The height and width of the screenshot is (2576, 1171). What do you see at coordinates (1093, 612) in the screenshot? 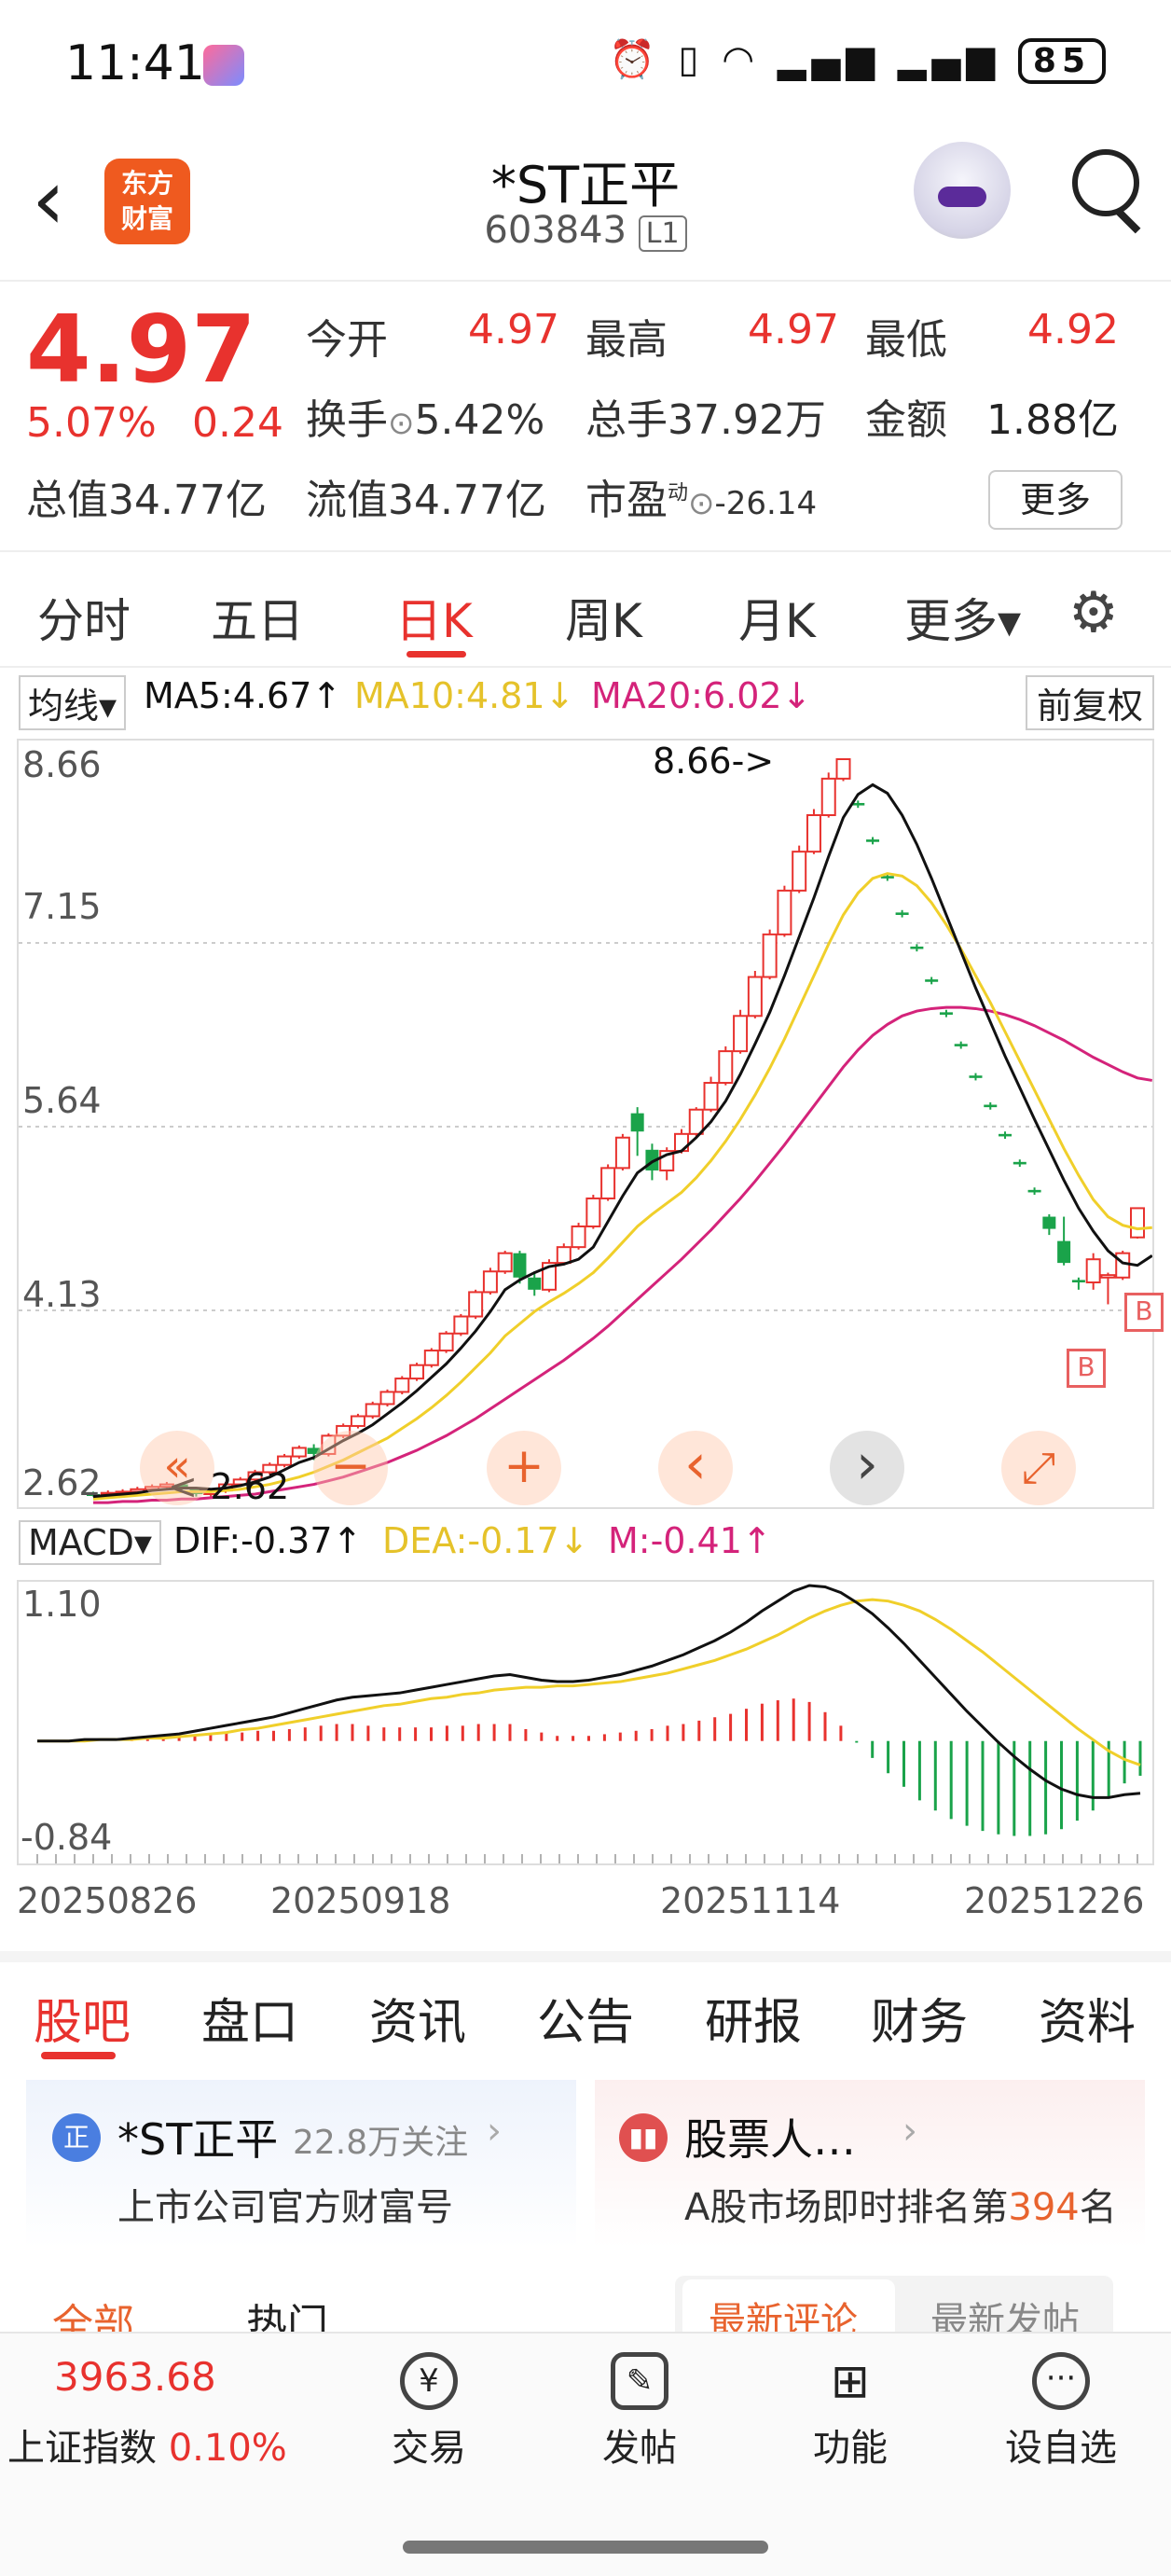
I see `gear-icon: ⚙` at bounding box center [1093, 612].